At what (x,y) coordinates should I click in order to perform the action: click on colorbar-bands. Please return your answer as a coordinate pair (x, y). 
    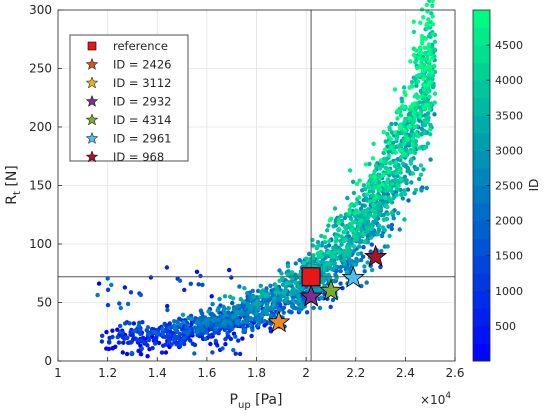
    Looking at the image, I should click on (481, 186).